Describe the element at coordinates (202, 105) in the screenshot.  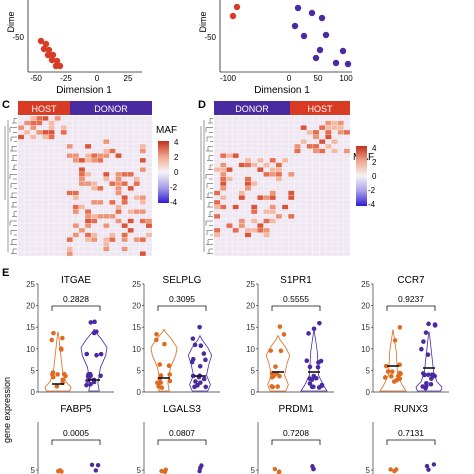
I see `panel-d-letter: D` at that location.